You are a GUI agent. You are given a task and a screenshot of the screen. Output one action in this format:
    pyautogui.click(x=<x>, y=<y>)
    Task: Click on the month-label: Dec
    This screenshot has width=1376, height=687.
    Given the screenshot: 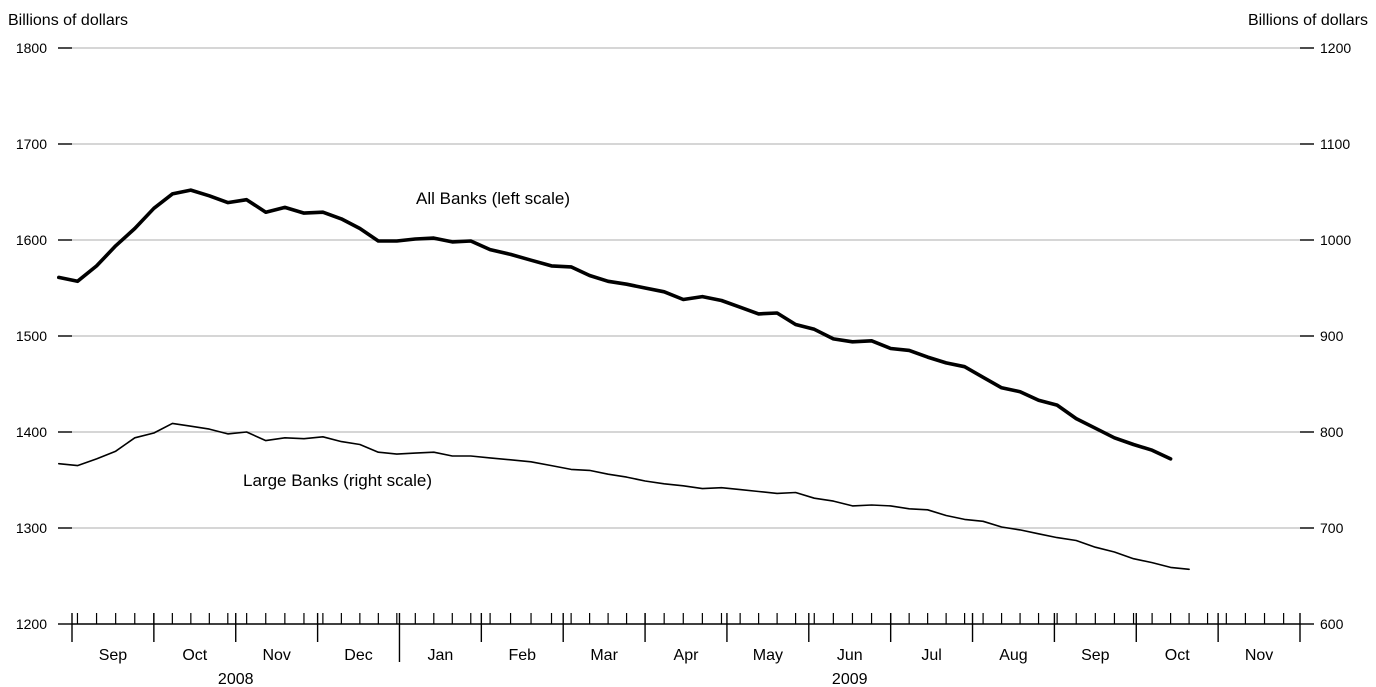 What is the action you would take?
    pyautogui.click(x=358, y=655)
    